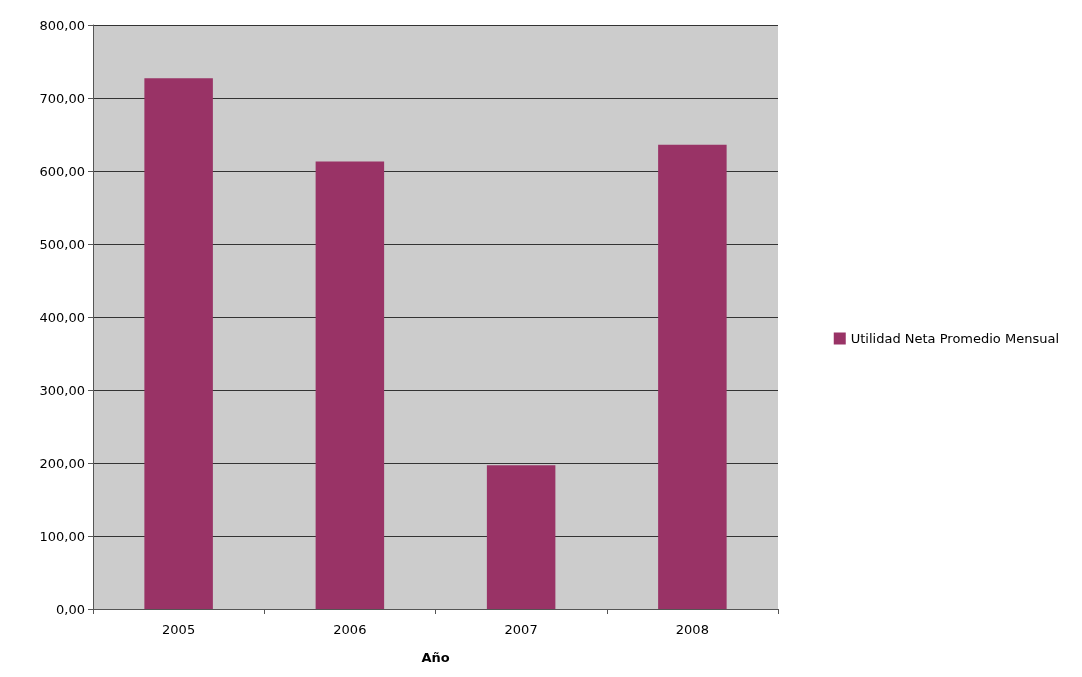 This screenshot has width=1082, height=677. I want to click on x-tick-label: 2008, so click(692, 629).